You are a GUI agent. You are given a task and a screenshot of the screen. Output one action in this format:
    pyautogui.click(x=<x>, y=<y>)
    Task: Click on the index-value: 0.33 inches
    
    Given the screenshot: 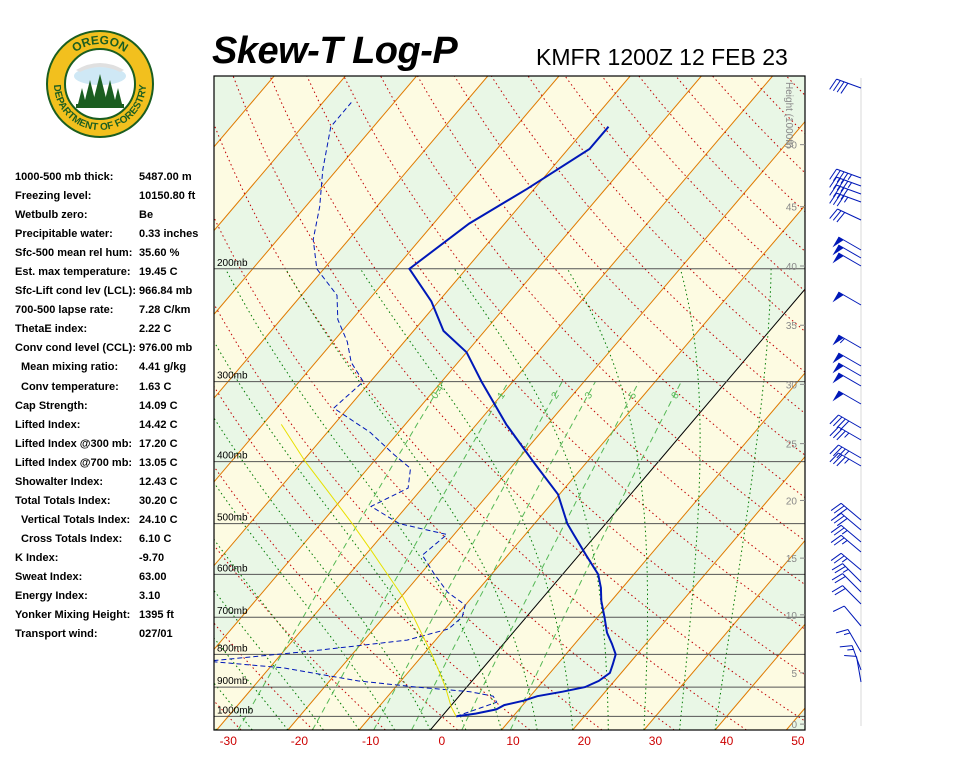 What is the action you would take?
    pyautogui.click(x=169, y=234)
    